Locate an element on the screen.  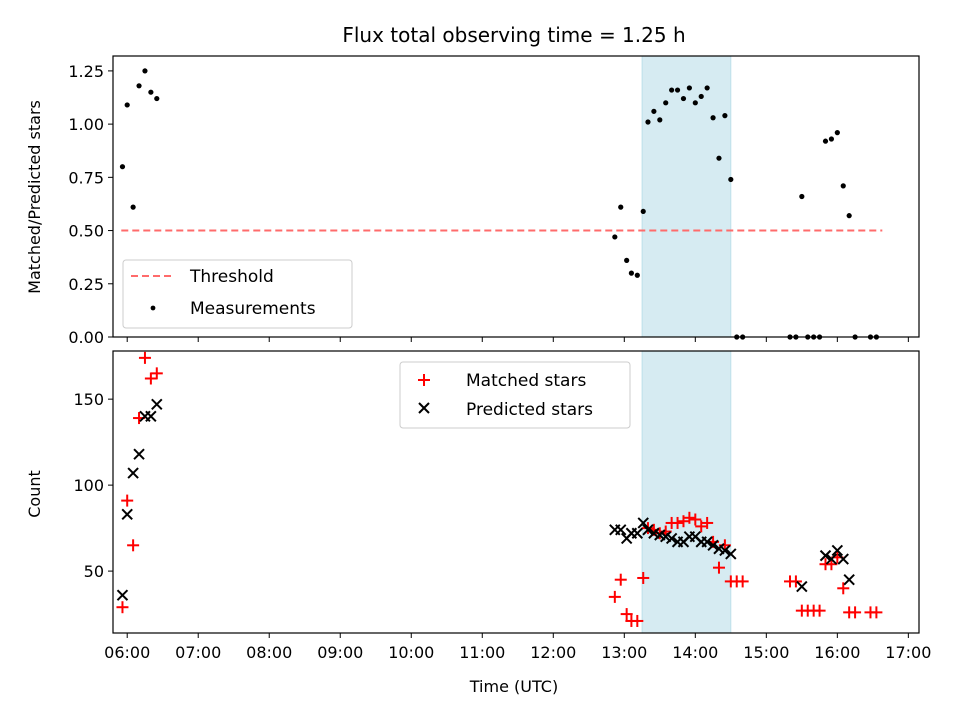
top-y-tick-label: 0.75 is located at coordinates (86, 177).